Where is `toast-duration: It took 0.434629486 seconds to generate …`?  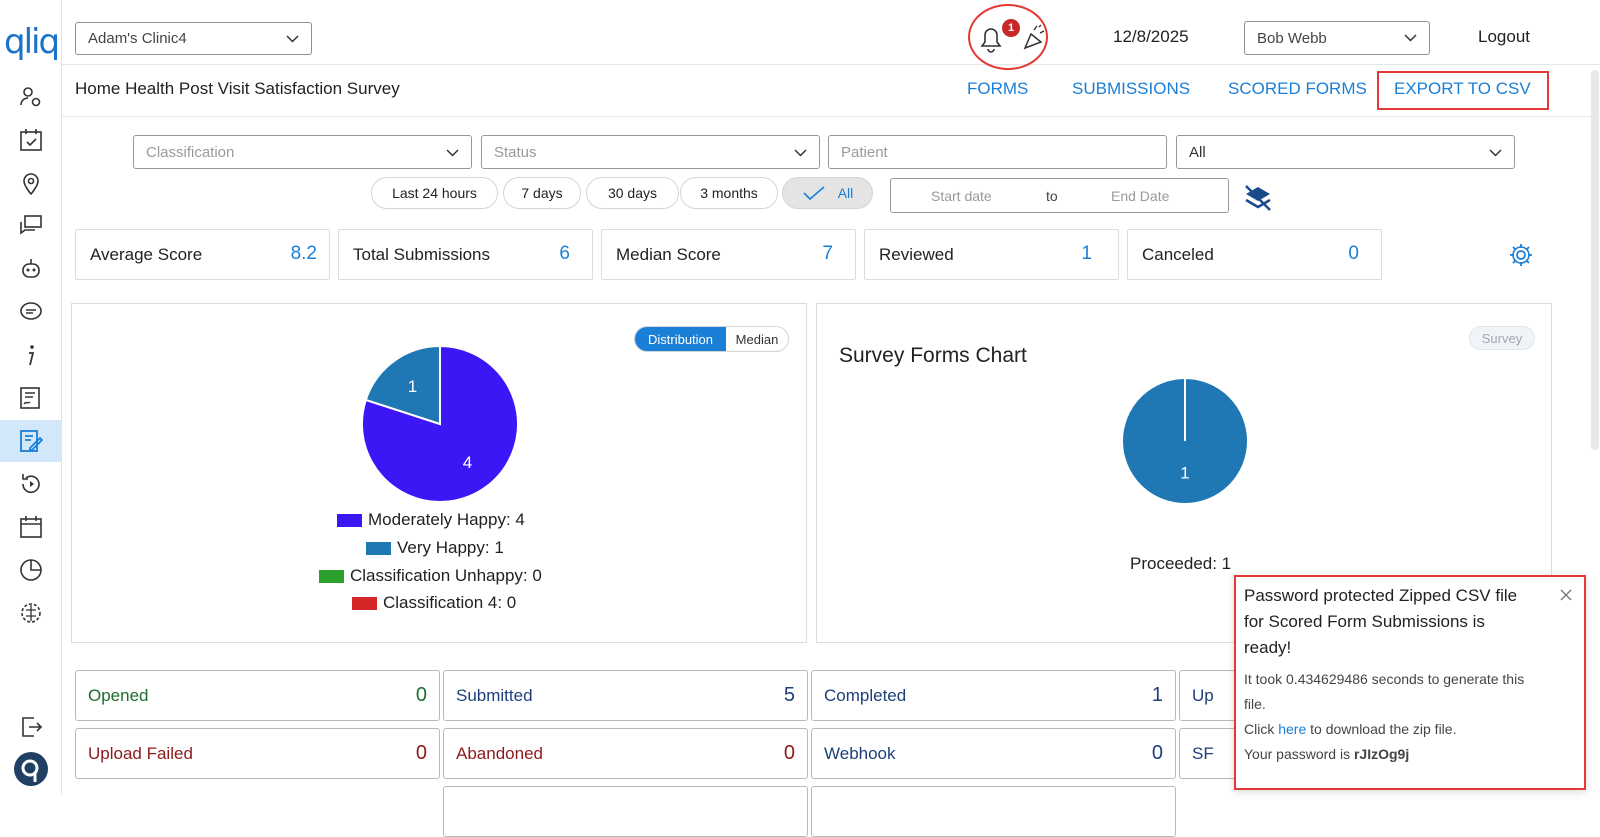 toast-duration: It took 0.434629486 seconds to generate … is located at coordinates (1384, 691).